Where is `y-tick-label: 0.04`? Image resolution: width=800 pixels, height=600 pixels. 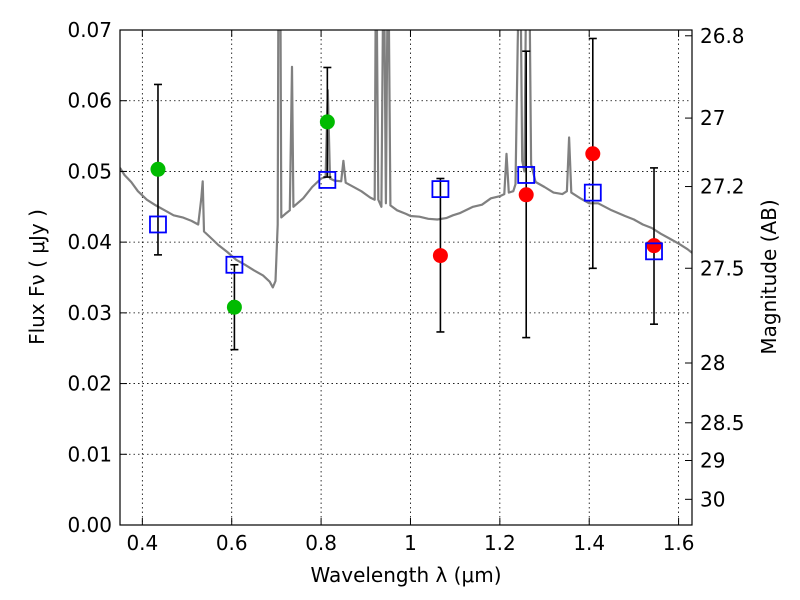
y-tick-label: 0.04 is located at coordinates (89, 242).